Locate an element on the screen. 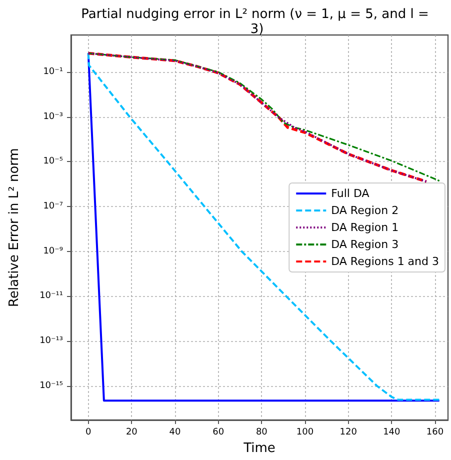  y-tick-label: 10⁻¹³ is located at coordinates (52, 341).